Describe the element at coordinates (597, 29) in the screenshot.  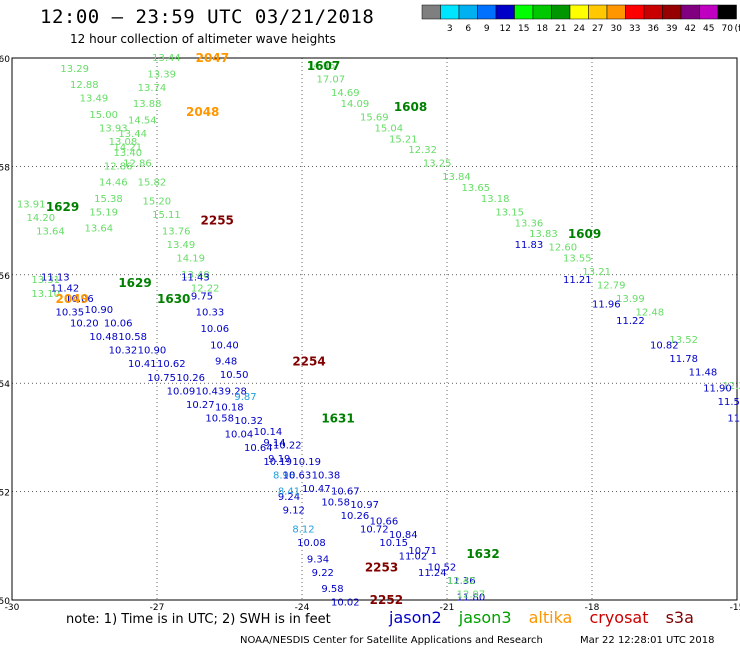
I see `scale-label: 27` at that location.